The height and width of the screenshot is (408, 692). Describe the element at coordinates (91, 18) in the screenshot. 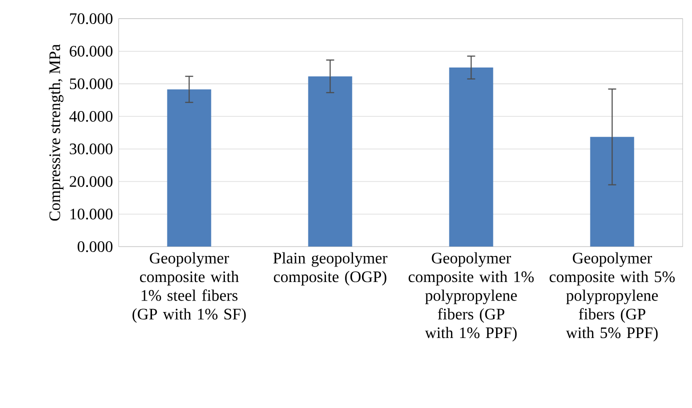

I see `y-tick-label: 70.000` at that location.